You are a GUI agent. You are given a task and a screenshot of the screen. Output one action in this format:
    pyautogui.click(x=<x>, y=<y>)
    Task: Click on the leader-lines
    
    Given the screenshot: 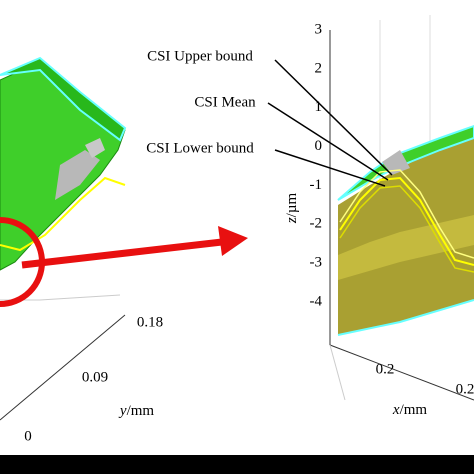 What is the action you would take?
    pyautogui.click(x=330, y=123)
    